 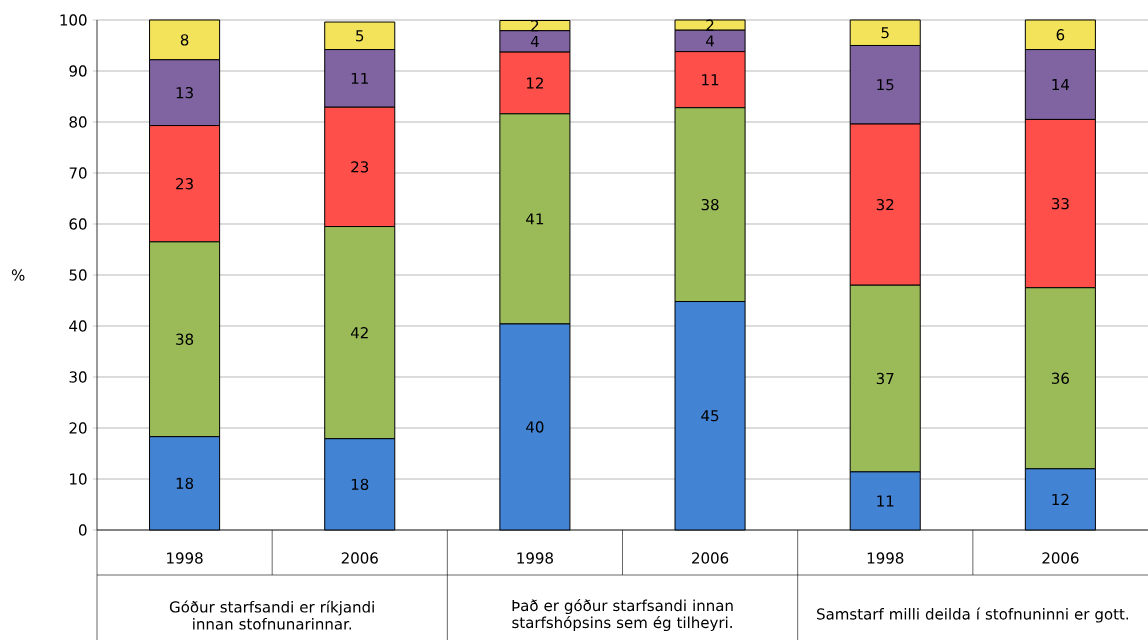 I want to click on text: Samstarf milli deilda í stofnuninni er gott., so click(x=973, y=615).